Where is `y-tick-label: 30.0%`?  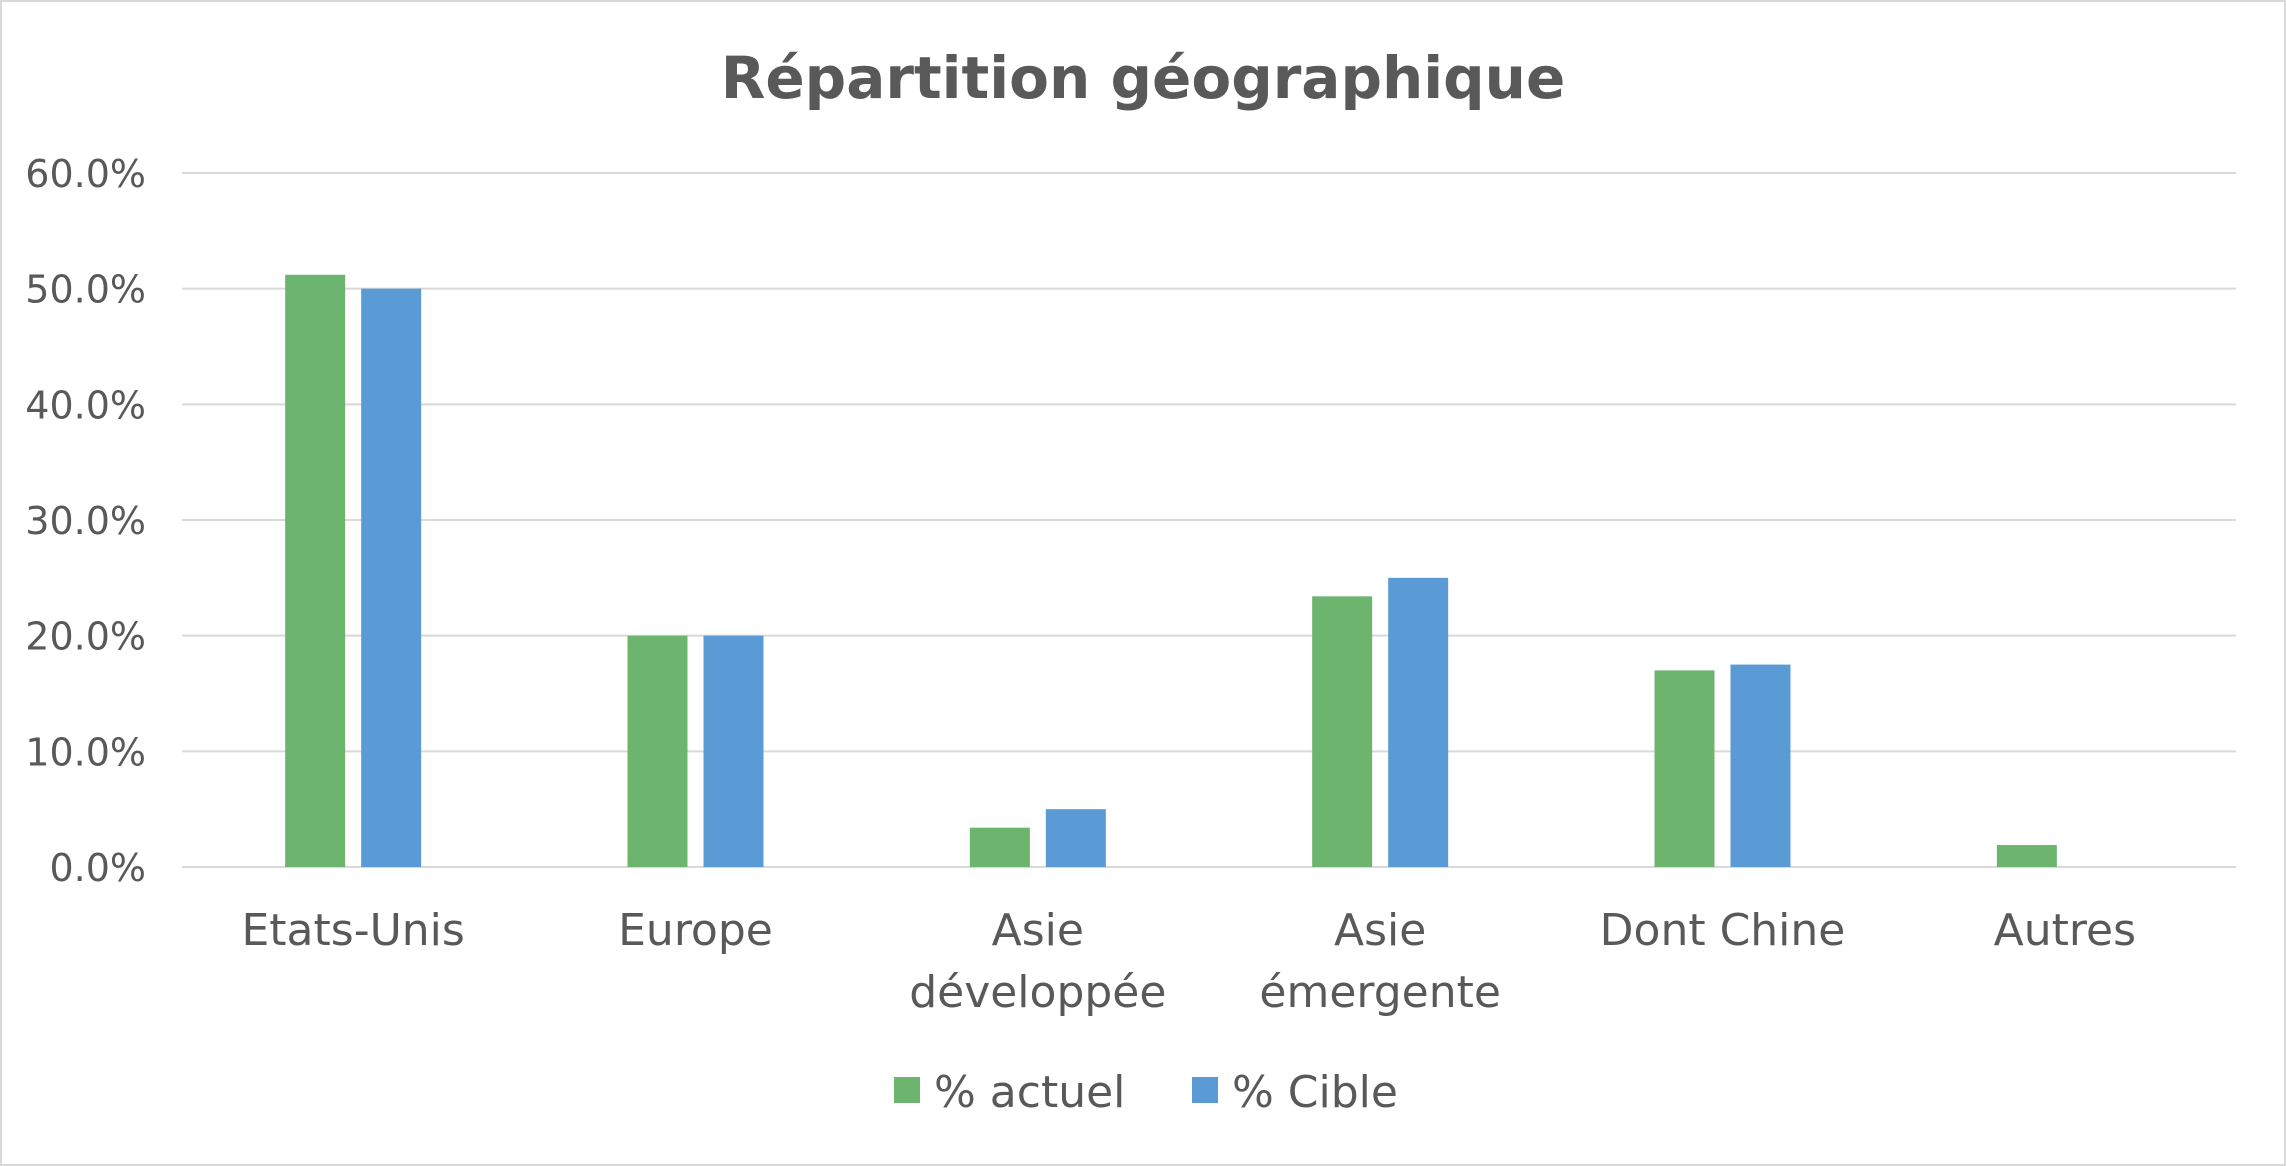
y-tick-label: 30.0% is located at coordinates (85, 521).